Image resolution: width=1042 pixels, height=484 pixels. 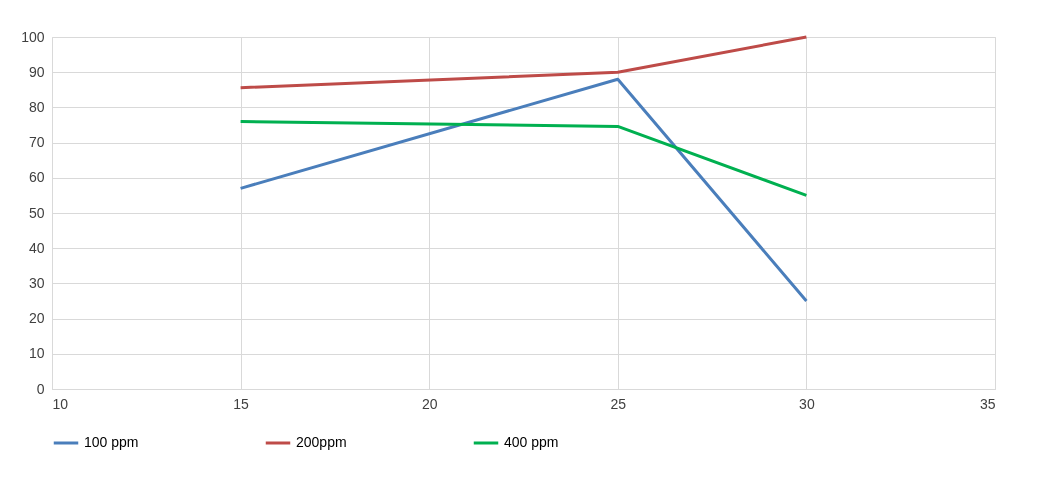 I want to click on y-tick-label: 90, so click(x=36, y=71).